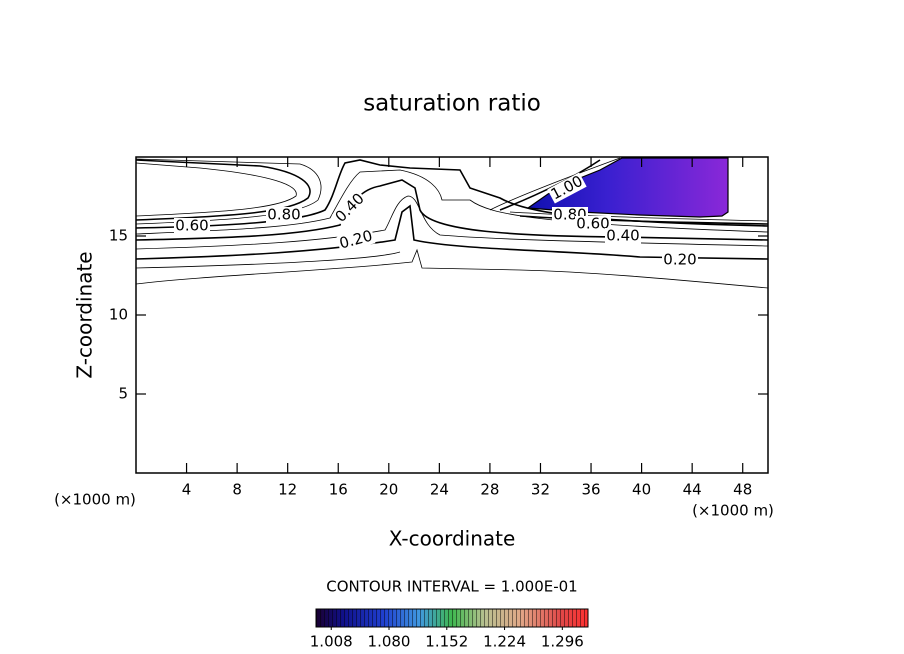 This screenshot has width=904, height=654. I want to click on contour-field, so click(452, 223).